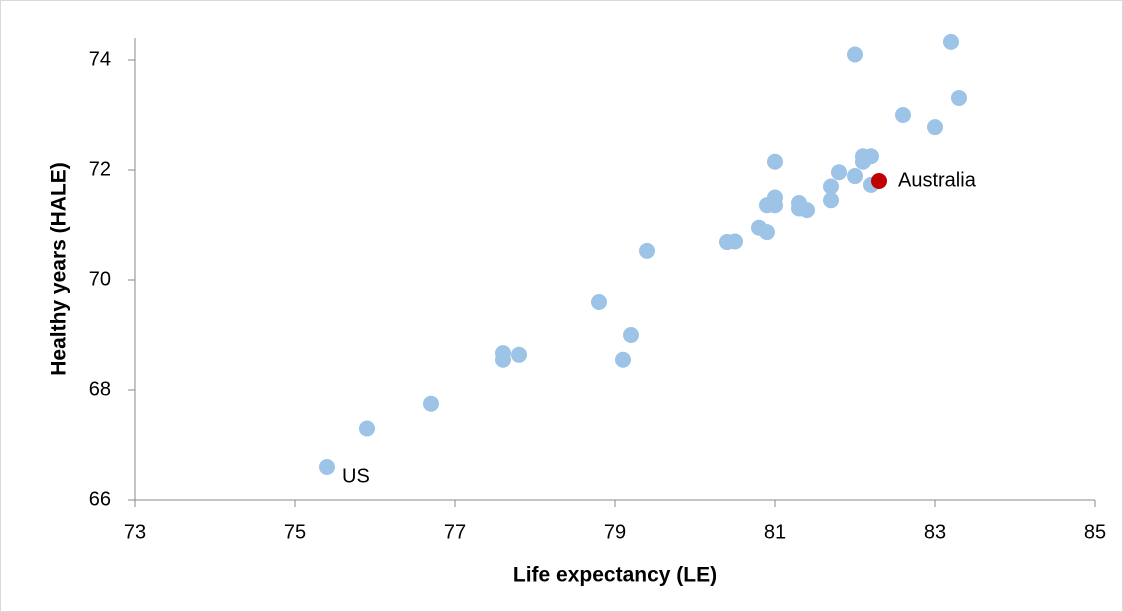 This screenshot has height=612, width=1123. What do you see at coordinates (615, 532) in the screenshot?
I see `x-tick-label: 79` at bounding box center [615, 532].